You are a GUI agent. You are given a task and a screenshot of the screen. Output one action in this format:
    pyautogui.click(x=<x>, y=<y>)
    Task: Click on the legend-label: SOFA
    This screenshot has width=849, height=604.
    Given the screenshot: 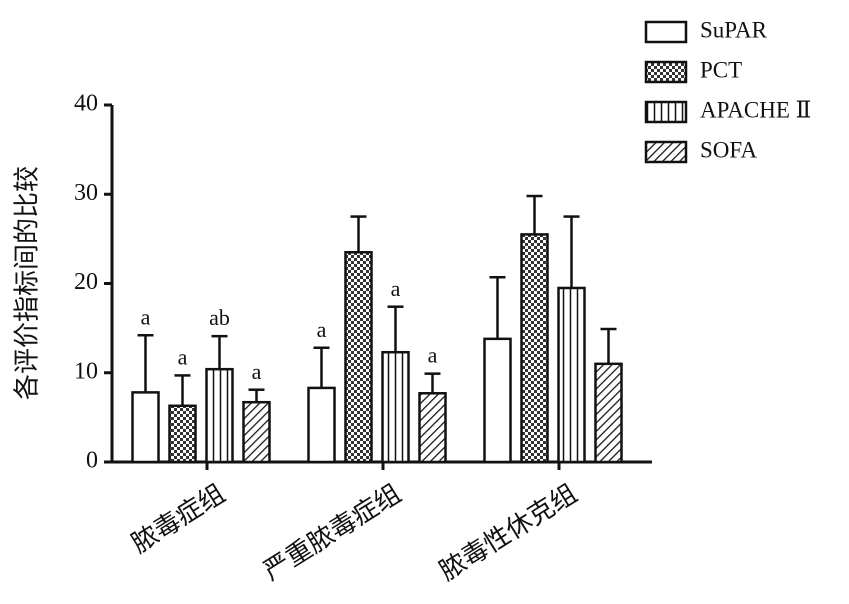 What is the action you would take?
    pyautogui.click(x=728, y=149)
    